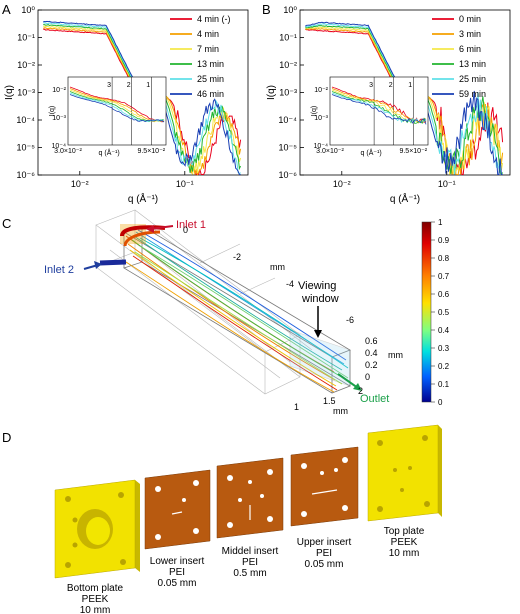 The width and height of the screenshot is (520, 614). I want to click on height-tick: 0.6, so click(371, 341).